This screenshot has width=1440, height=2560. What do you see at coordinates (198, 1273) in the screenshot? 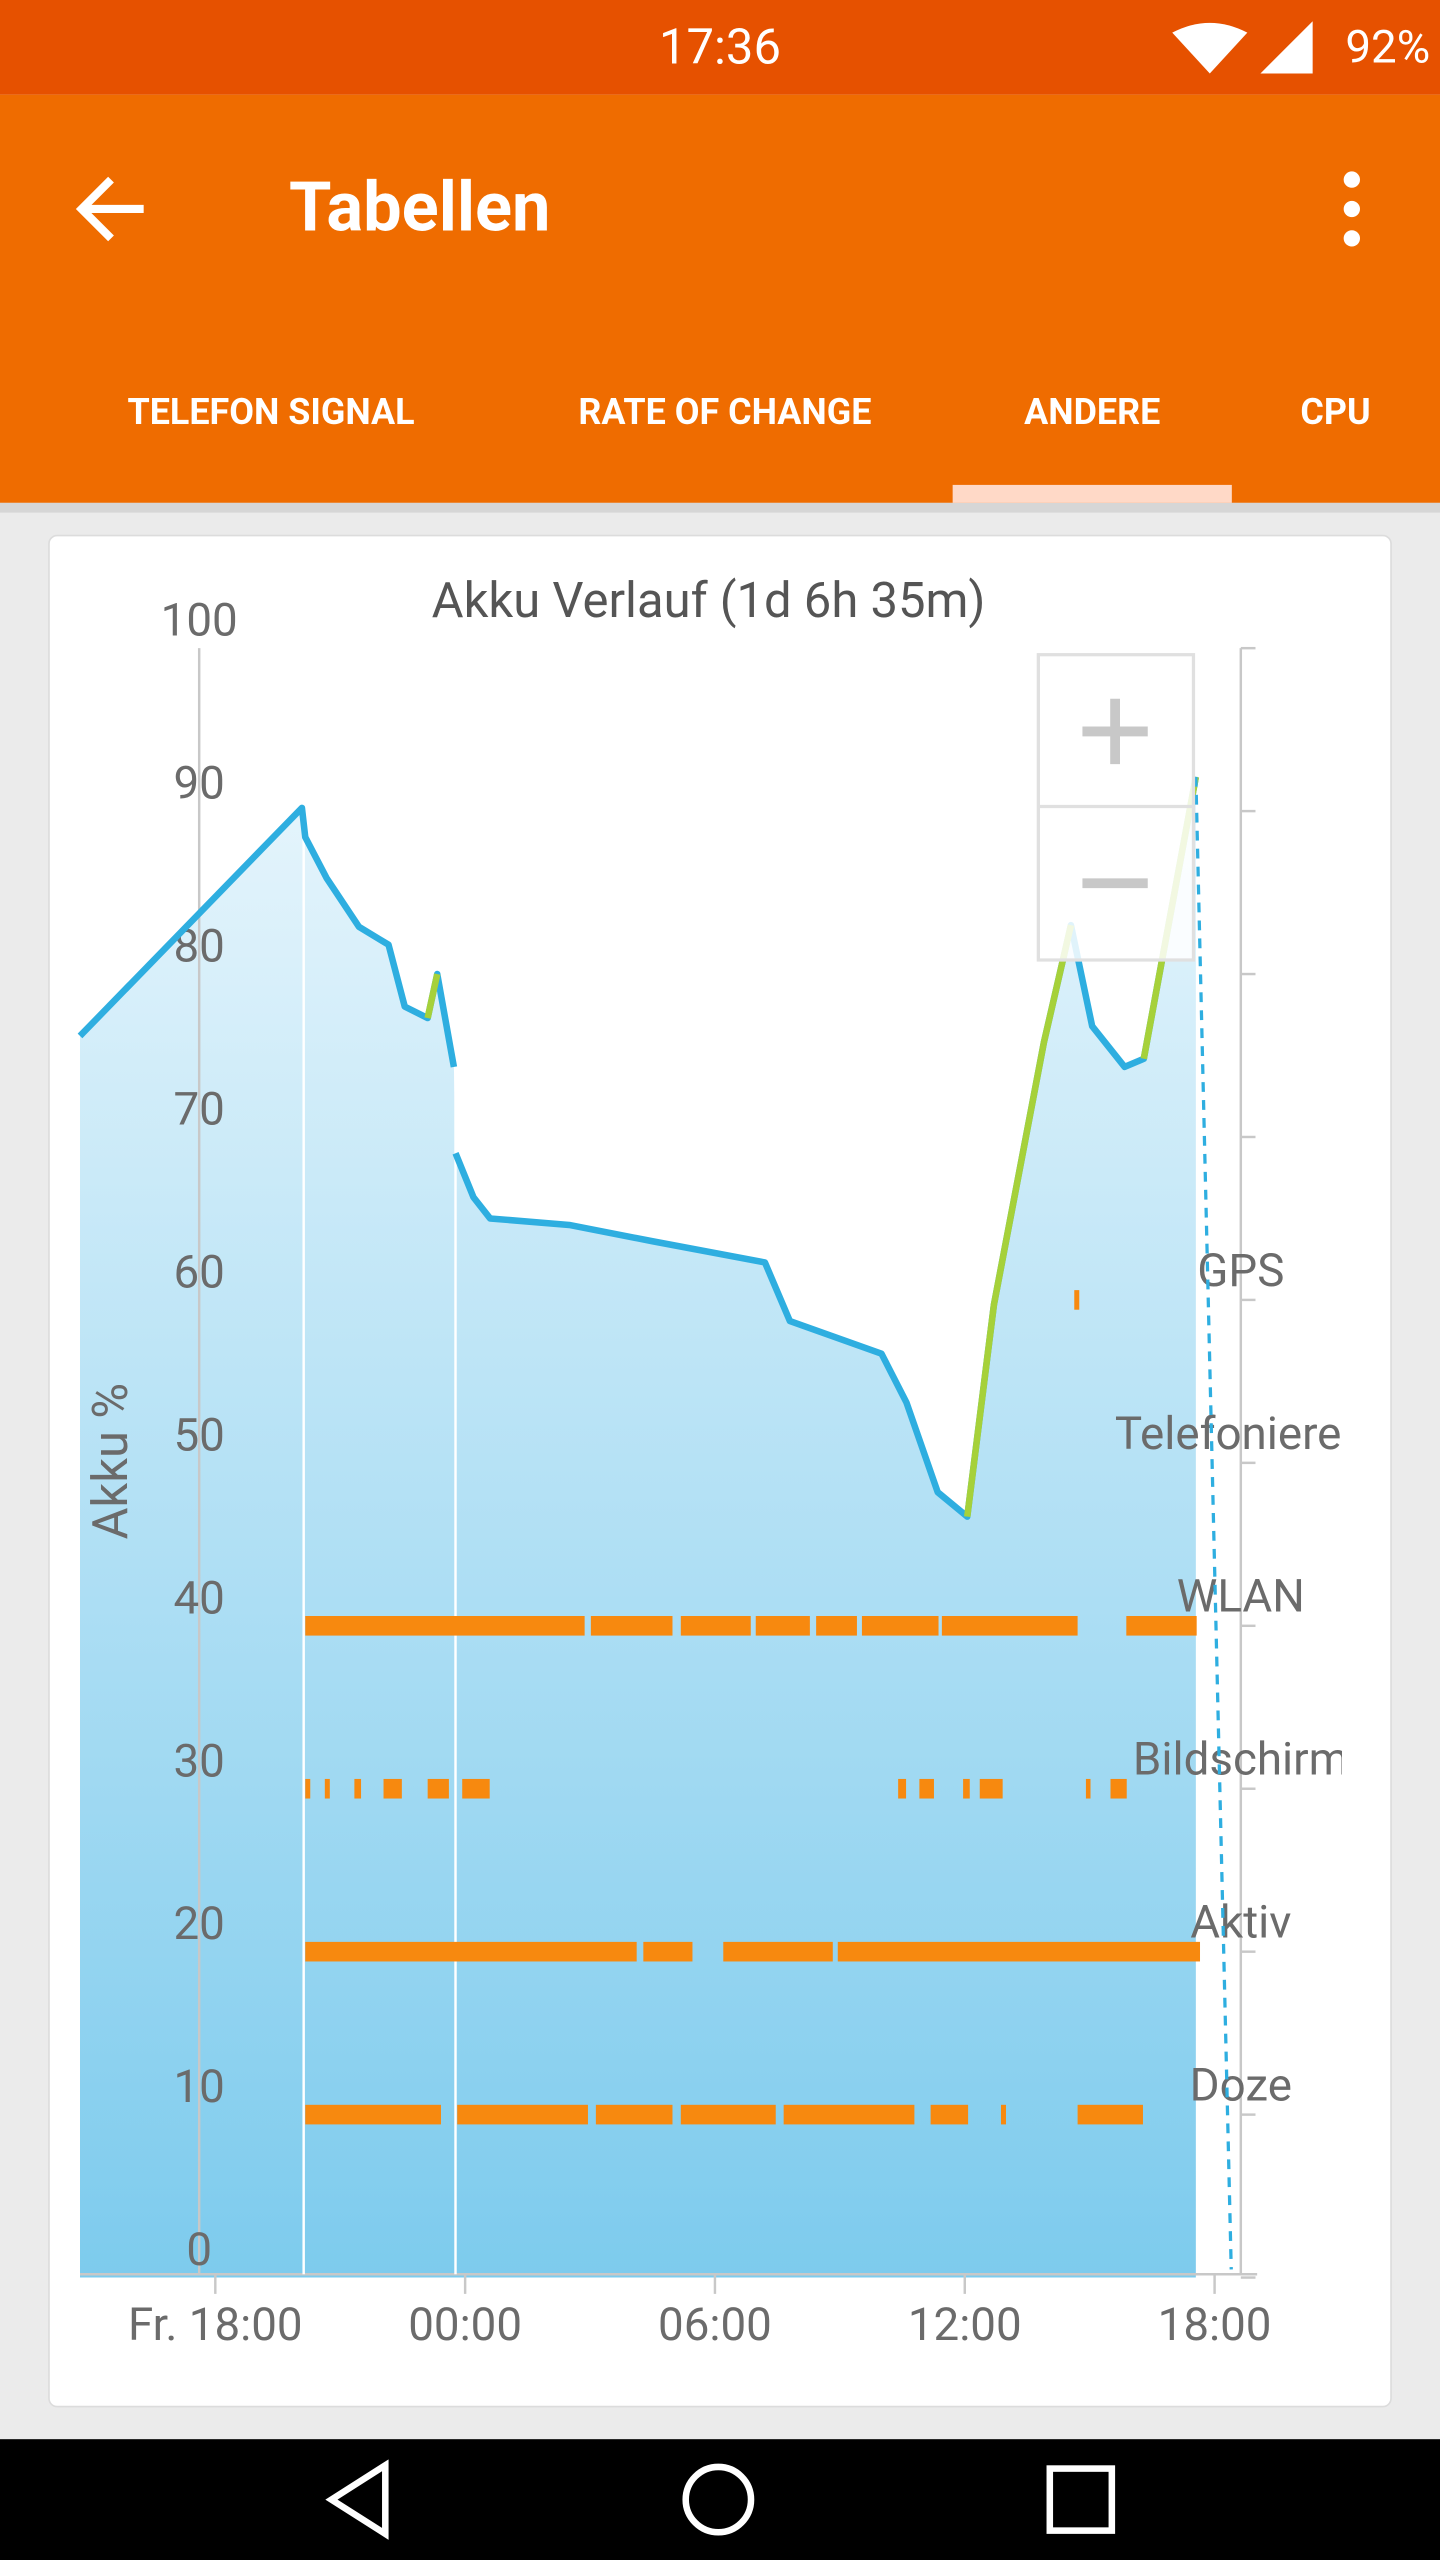
I see `y-tick-label: 60` at bounding box center [198, 1273].